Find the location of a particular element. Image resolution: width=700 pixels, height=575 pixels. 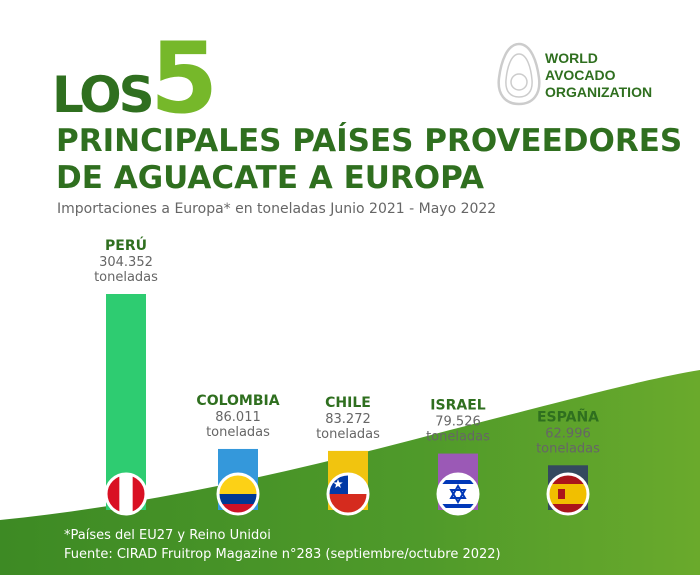

los-heading: LOS is located at coordinates (103, 95).